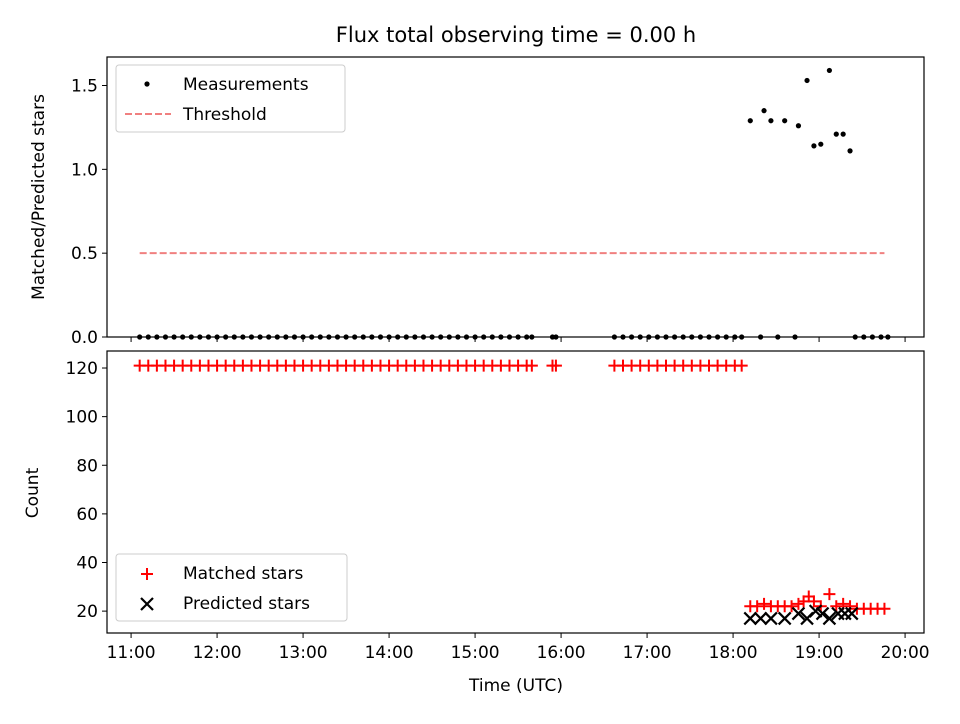 This screenshot has width=960, height=724. What do you see at coordinates (87, 612) in the screenshot?
I see `y-tick-label: 20` at bounding box center [87, 612].